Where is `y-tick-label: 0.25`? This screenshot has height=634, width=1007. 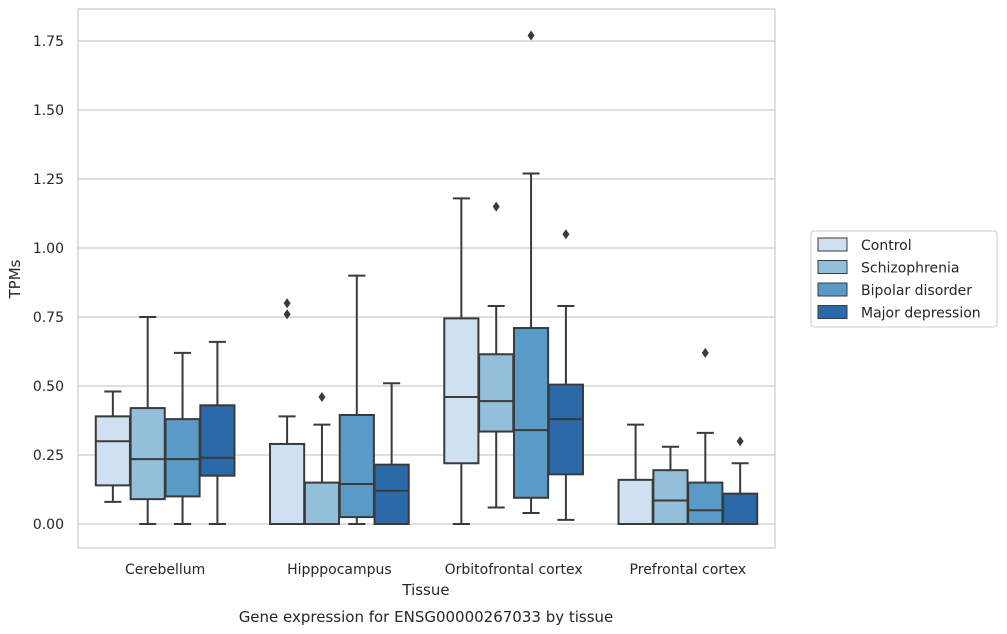
y-tick-label: 0.25 is located at coordinates (48, 456).